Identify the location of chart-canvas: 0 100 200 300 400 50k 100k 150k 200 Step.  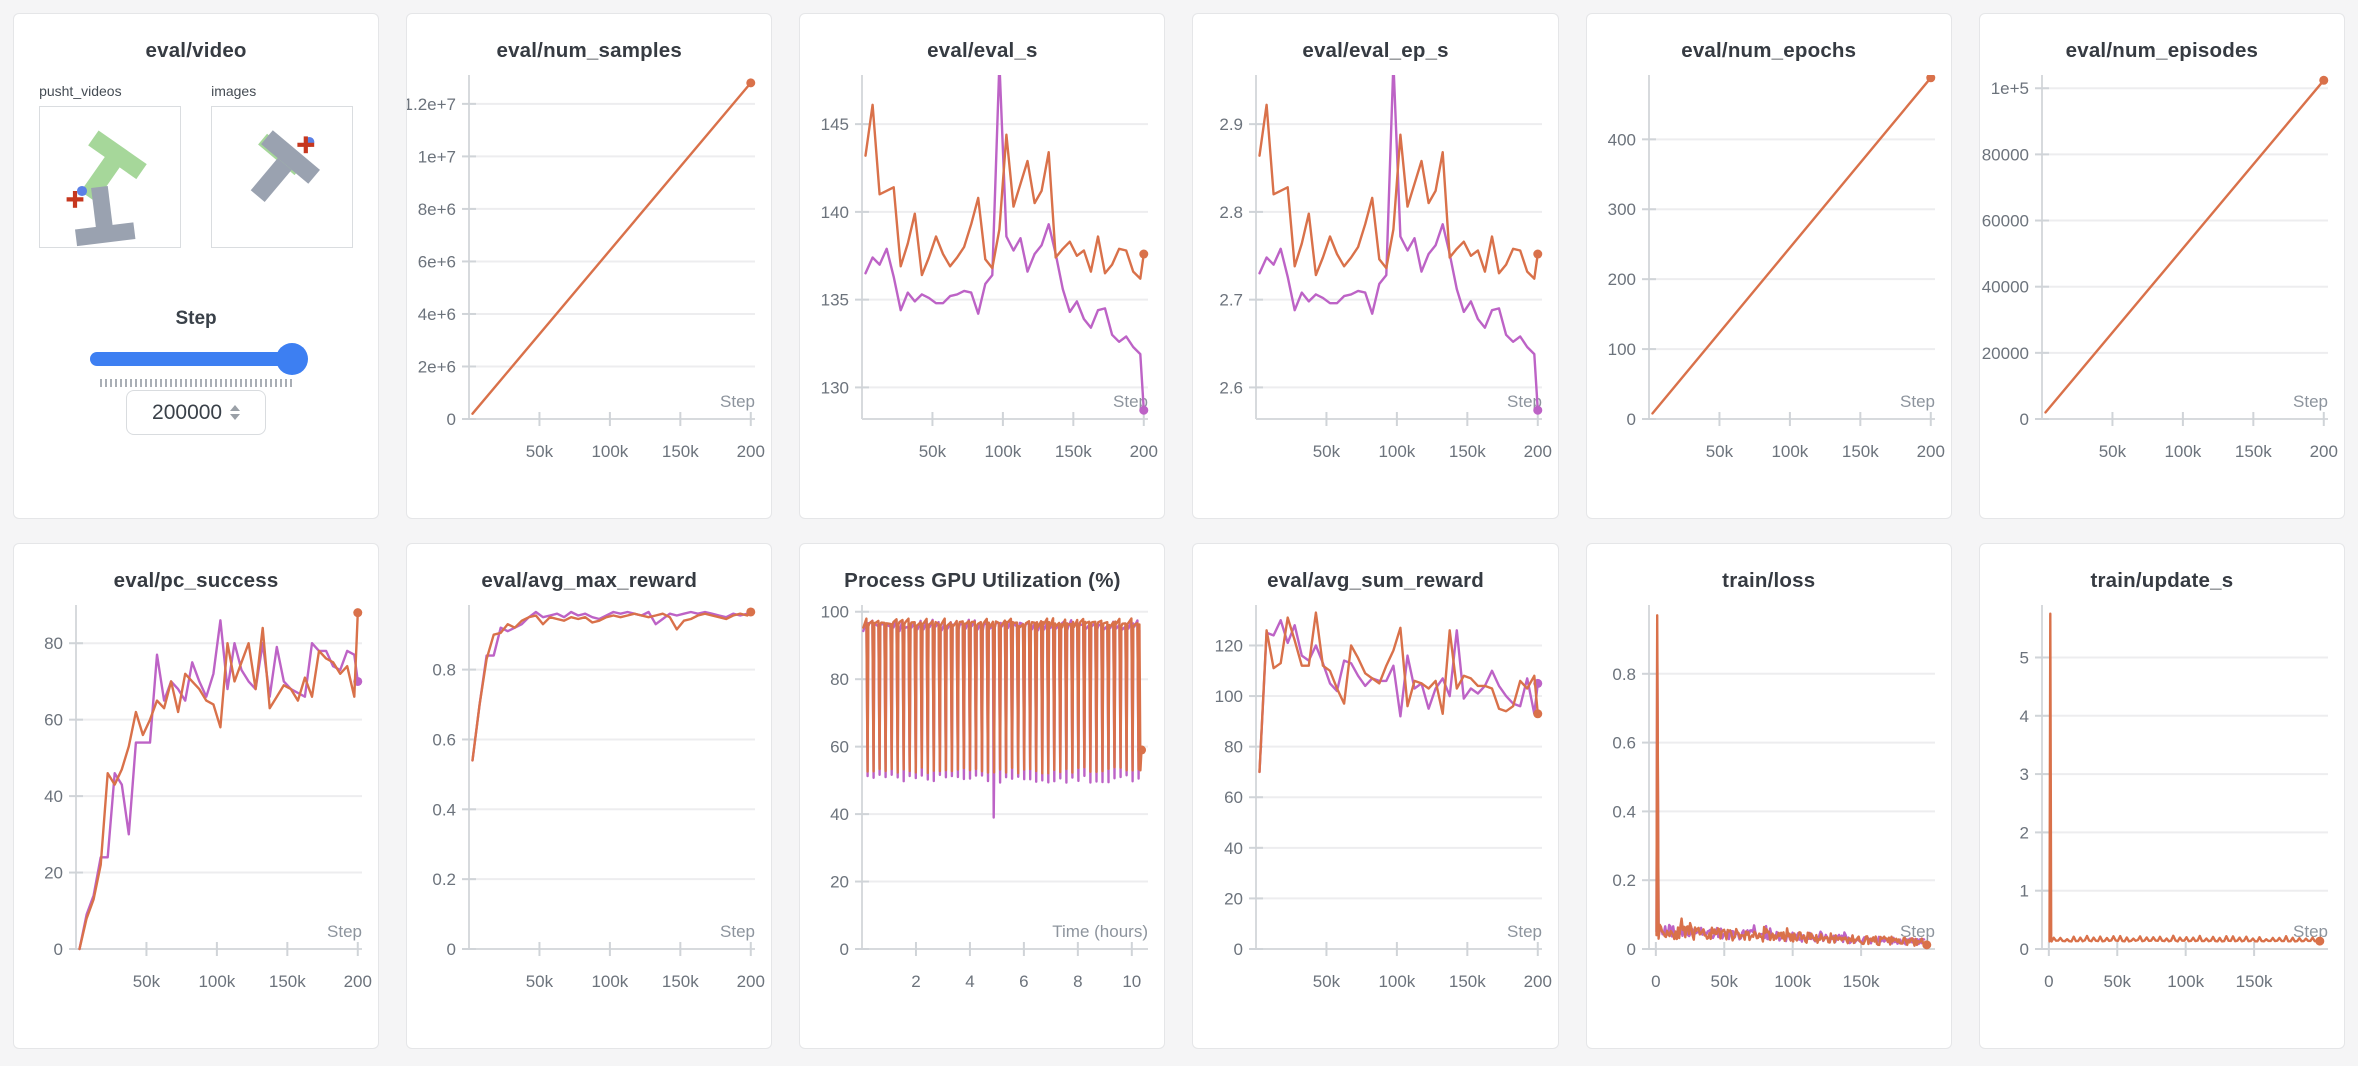
(1776, 268).